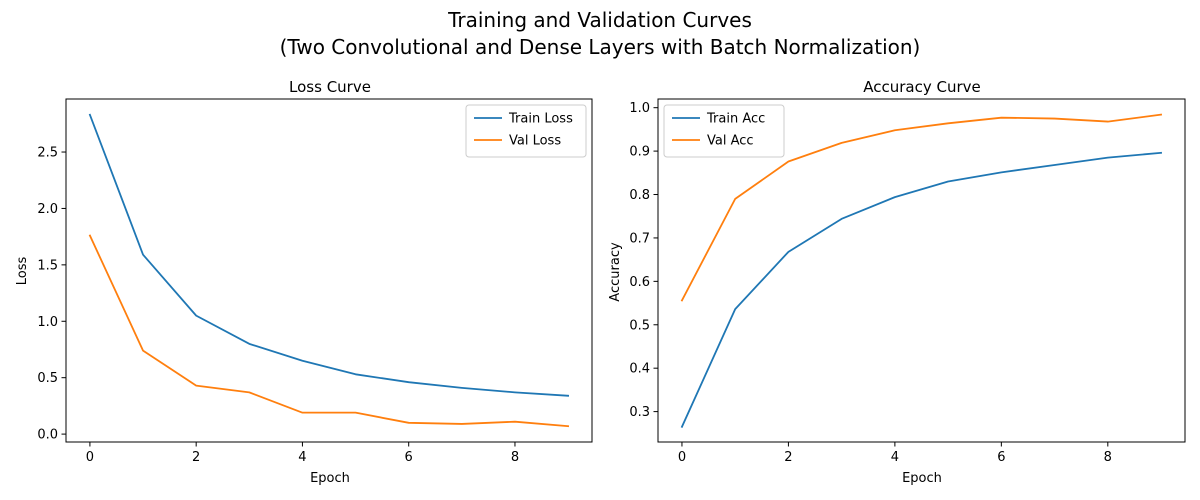 This screenshot has width=1200, height=500. Describe the element at coordinates (615, 272) in the screenshot. I see `accuracy-y-axis-label: Accuracy` at that location.